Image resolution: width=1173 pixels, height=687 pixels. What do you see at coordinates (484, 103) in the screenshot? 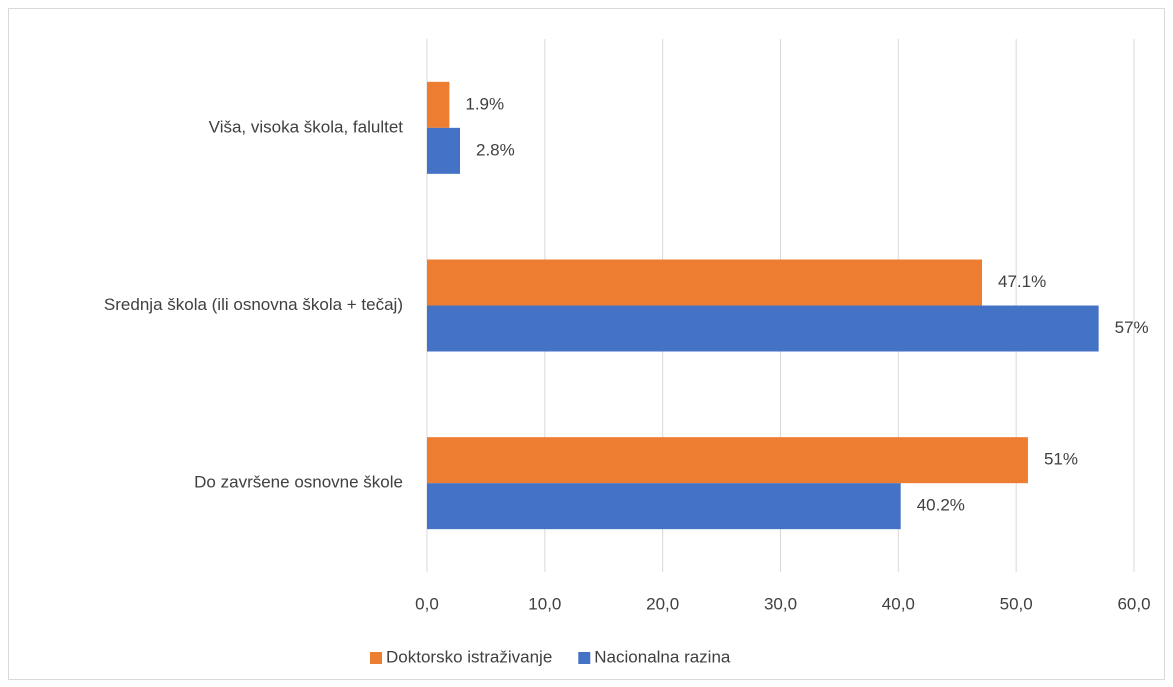
I see `value-label: 1.9%` at bounding box center [484, 103].